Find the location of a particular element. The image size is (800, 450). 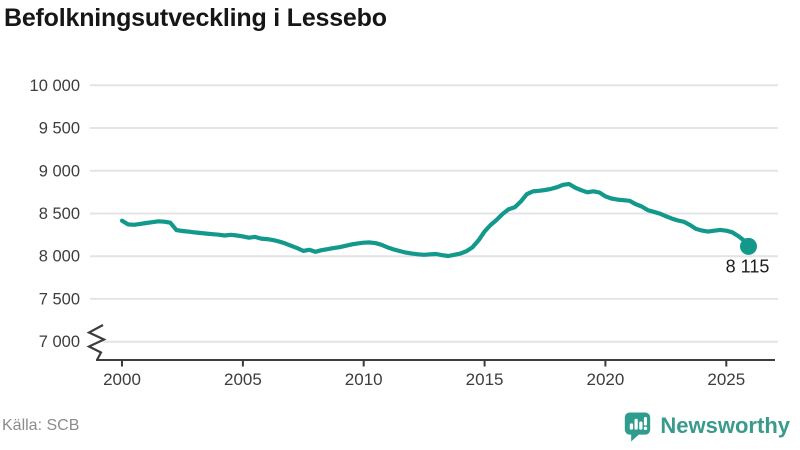

newsworthy-logo: Newsworthy is located at coordinates (706, 426).